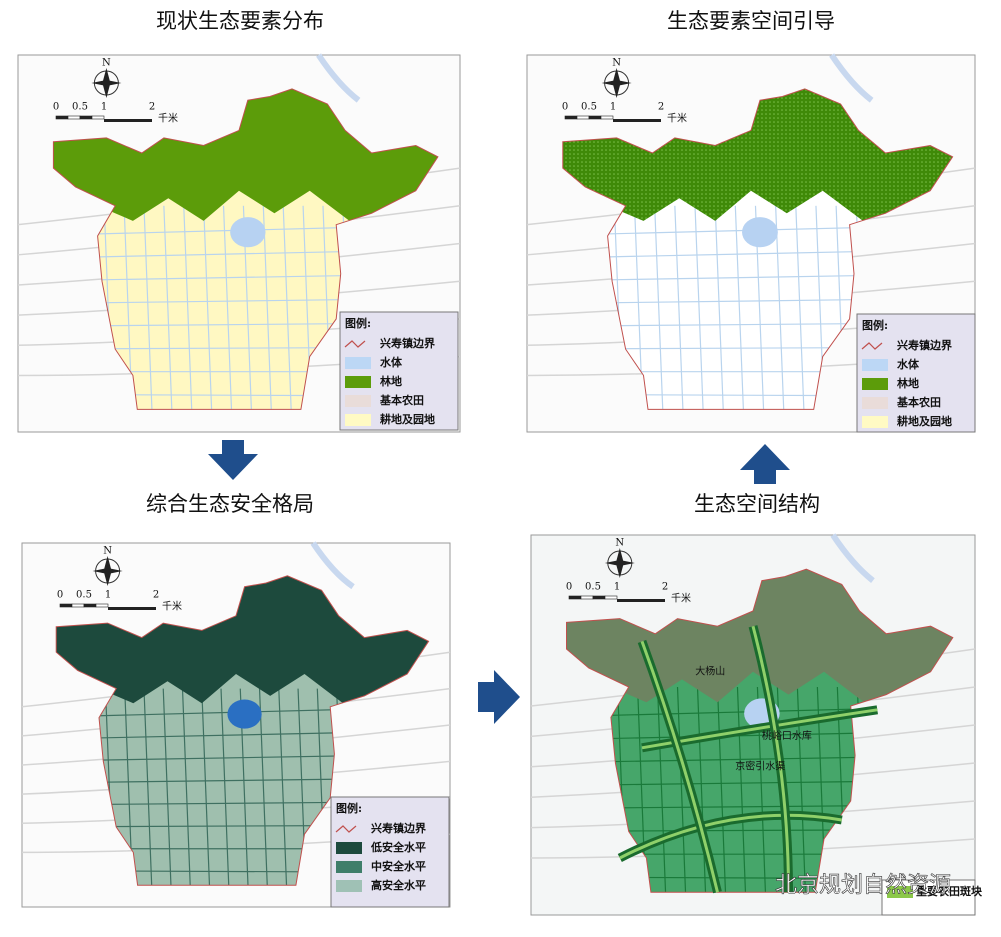  Describe the element at coordinates (398, 885) in the screenshot. I see `legend-item: 高安全水平` at that location.